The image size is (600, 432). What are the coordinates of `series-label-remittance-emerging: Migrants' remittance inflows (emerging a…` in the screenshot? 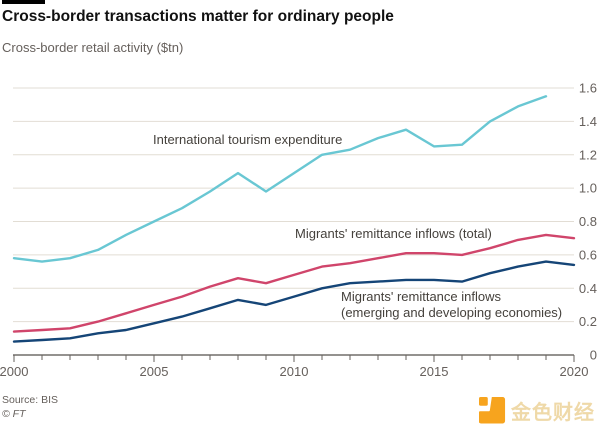 It's located at (452, 304).